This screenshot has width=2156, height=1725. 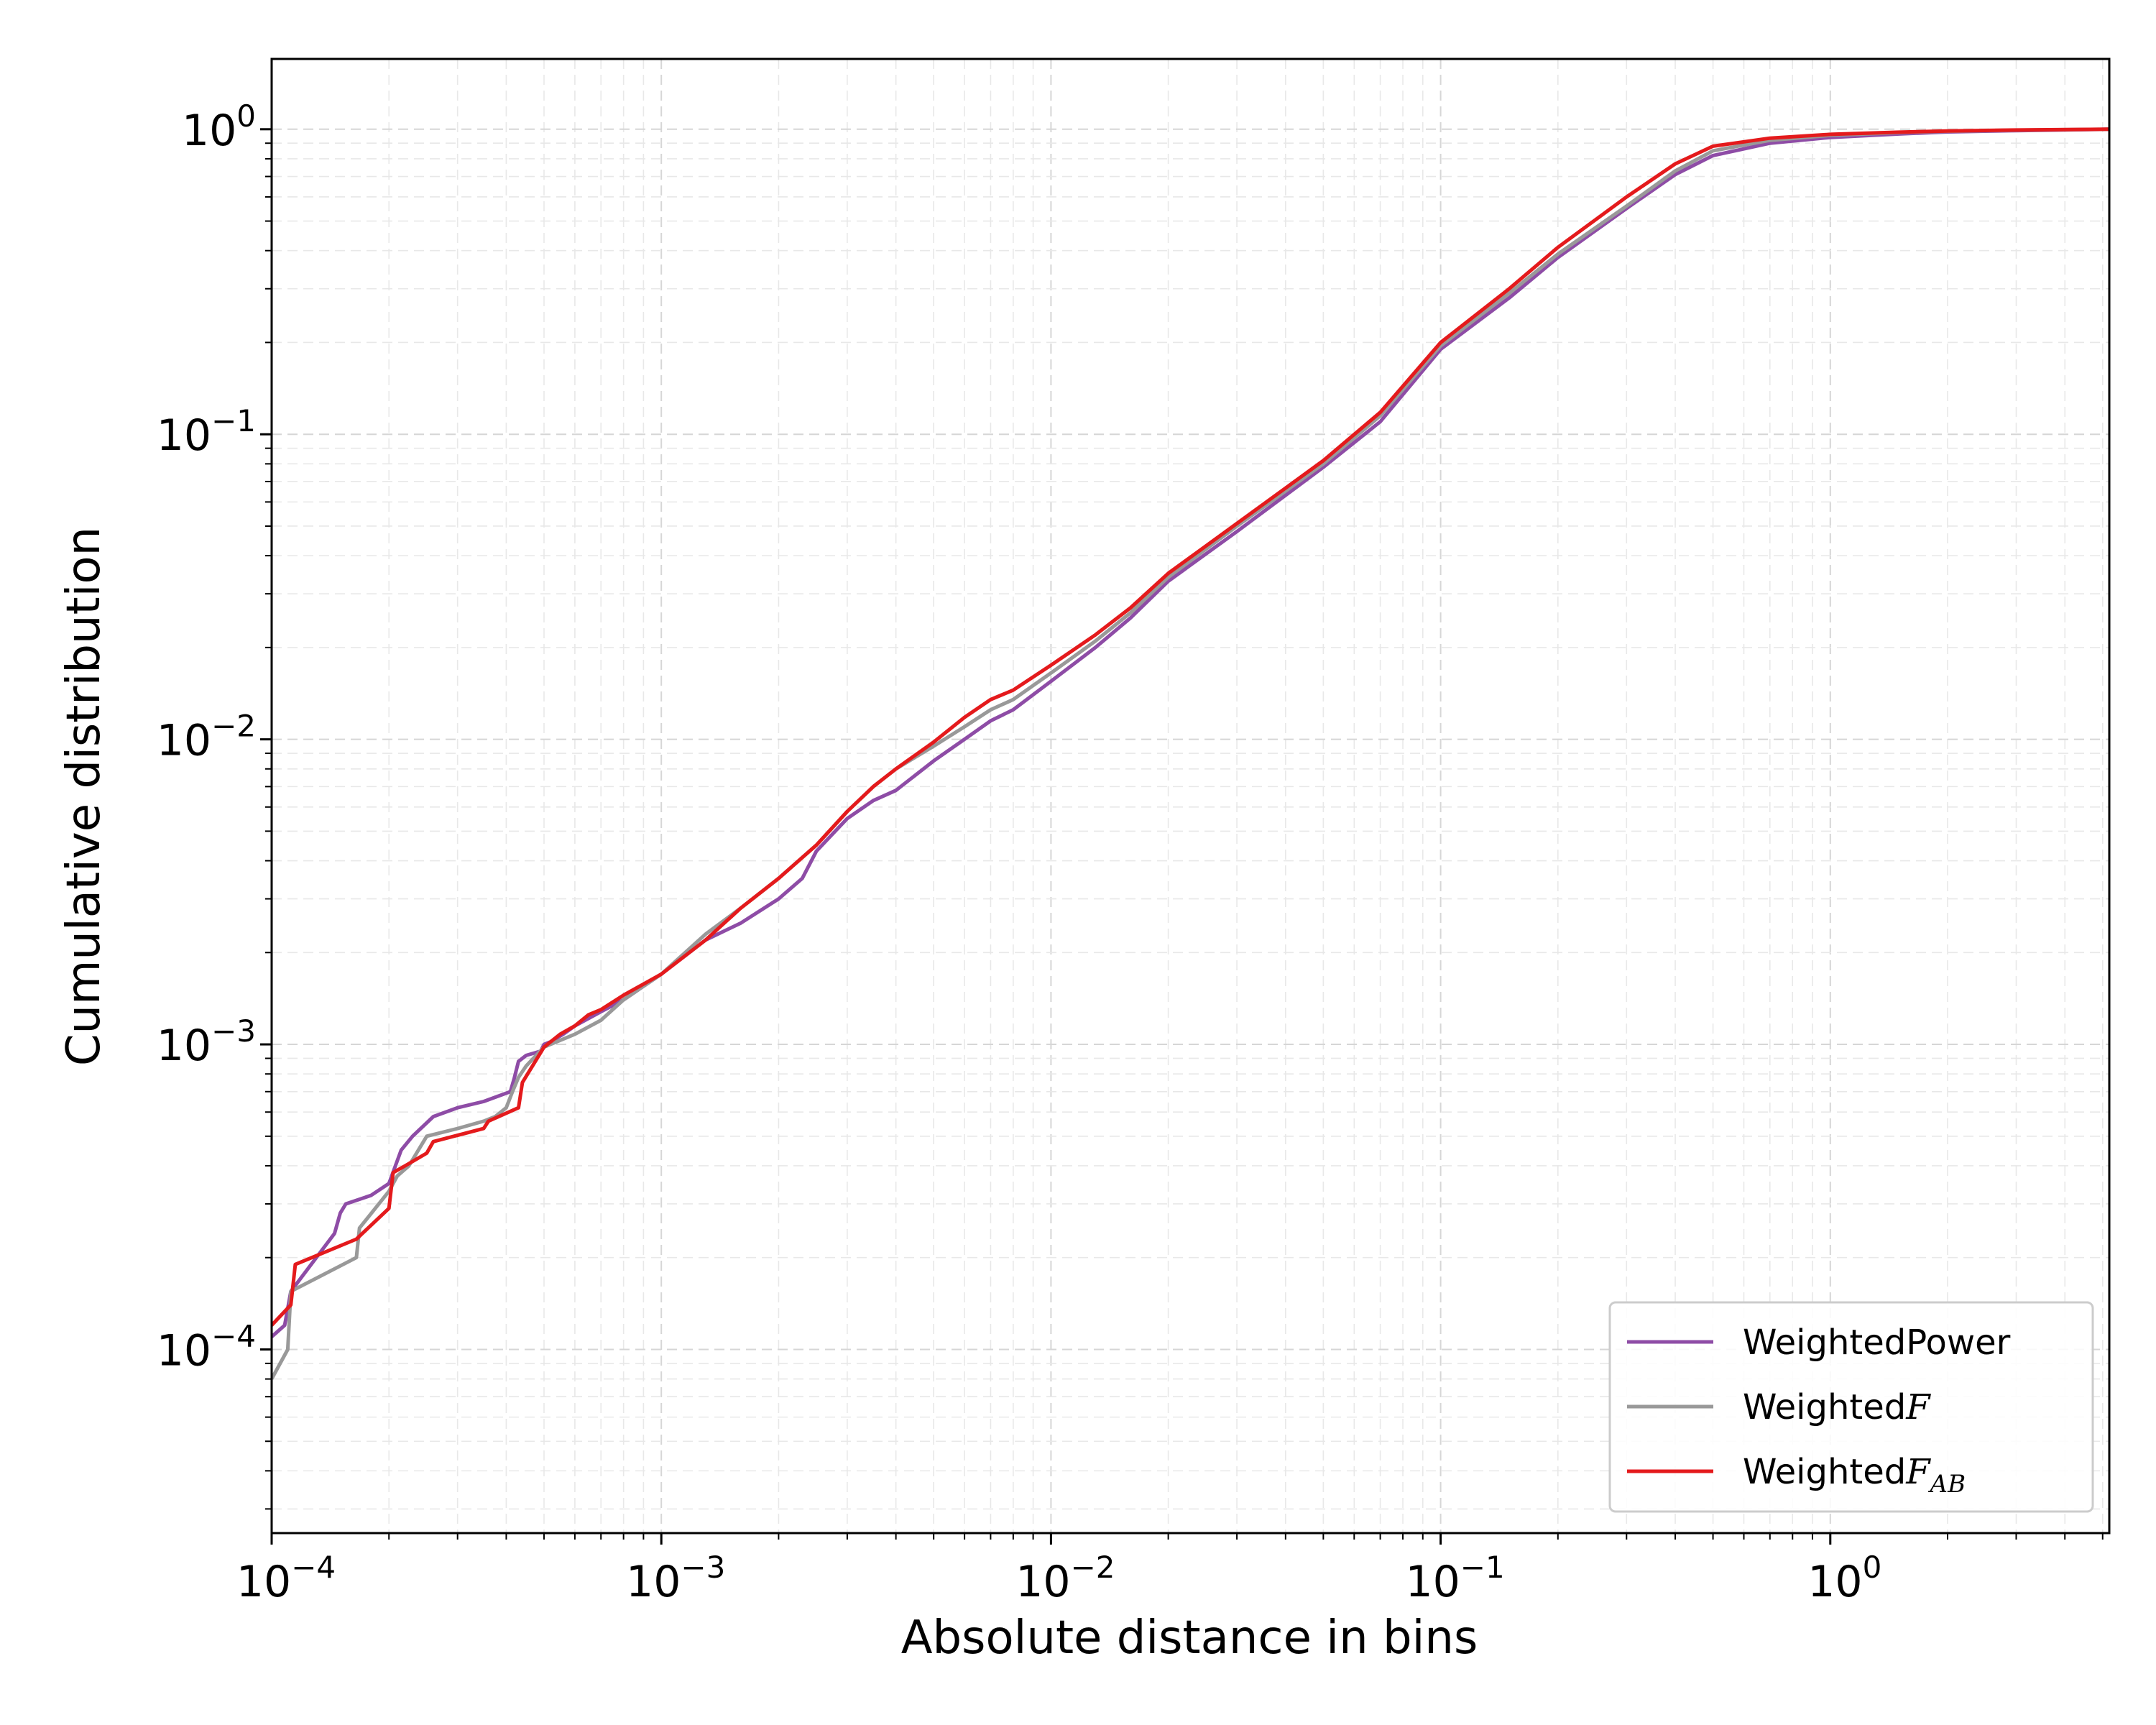 What do you see at coordinates (84, 796) in the screenshot?
I see `y-axis-title: Cumulative distribution` at bounding box center [84, 796].